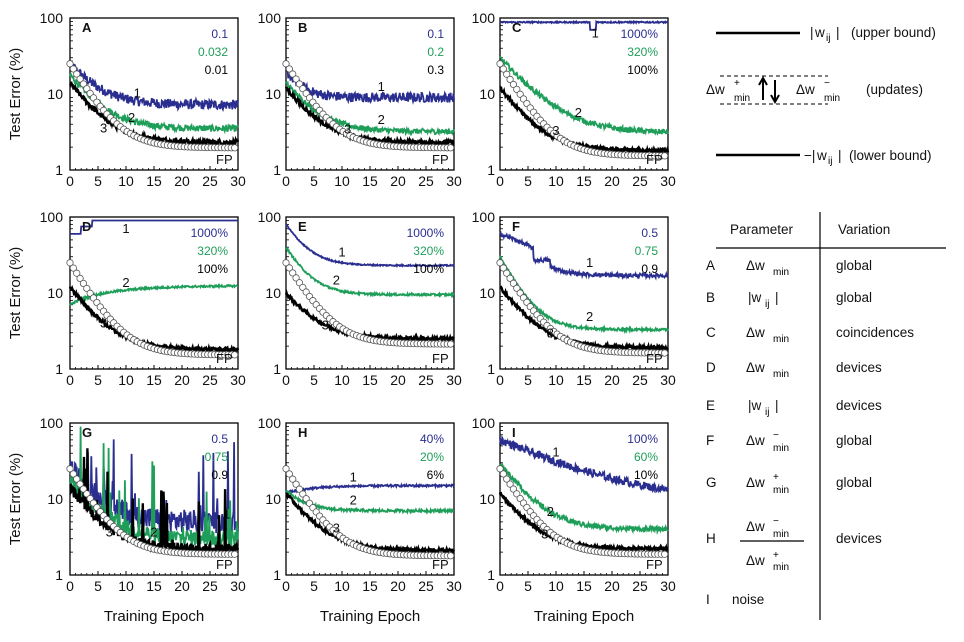 This screenshot has width=964, height=642. Describe the element at coordinates (827, 83) in the screenshot. I see `delta-w-minus-sup: −` at that location.